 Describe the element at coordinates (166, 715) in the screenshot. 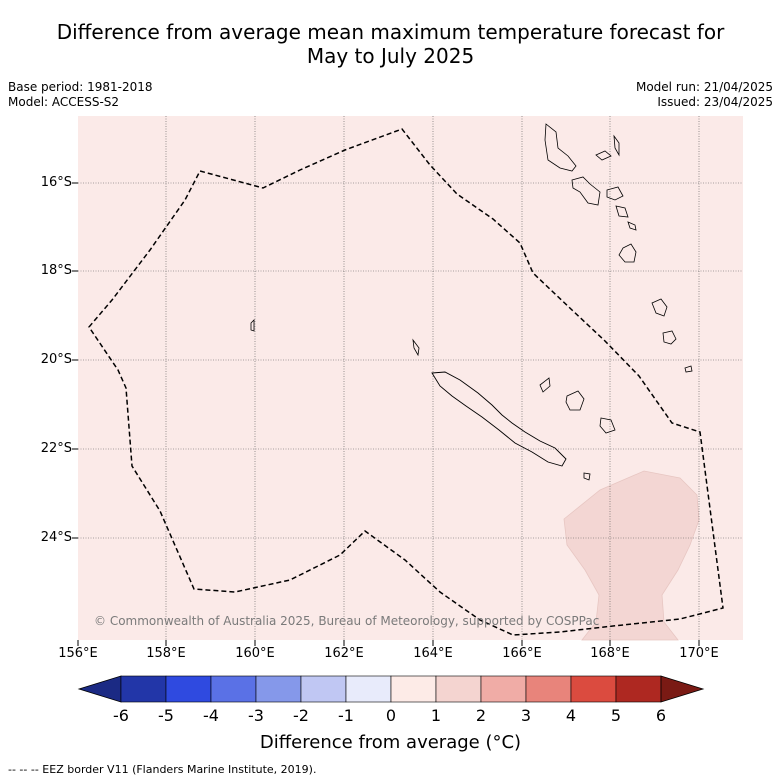

I see `colorbar-tick-label: -5` at that location.